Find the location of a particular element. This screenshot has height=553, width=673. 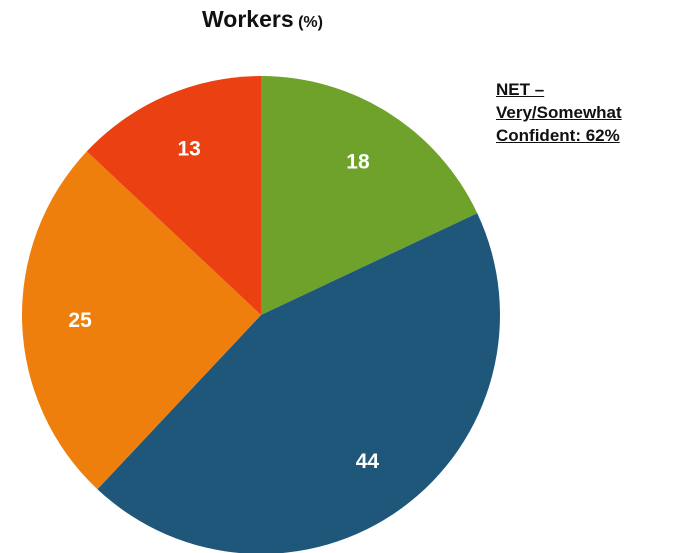

net-annotation-line-3: Confident: 62% is located at coordinates (558, 135).